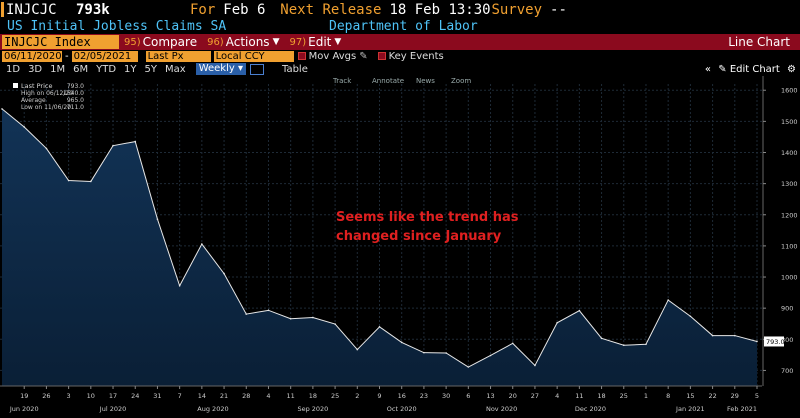  I want to click on legend-swatch-last-price, so click(15, 85).